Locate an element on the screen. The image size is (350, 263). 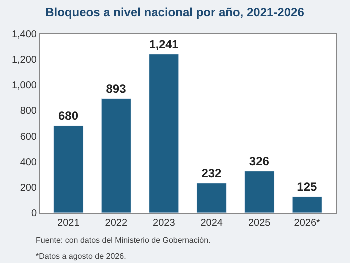
x-tick-label: 2023 is located at coordinates (164, 223).